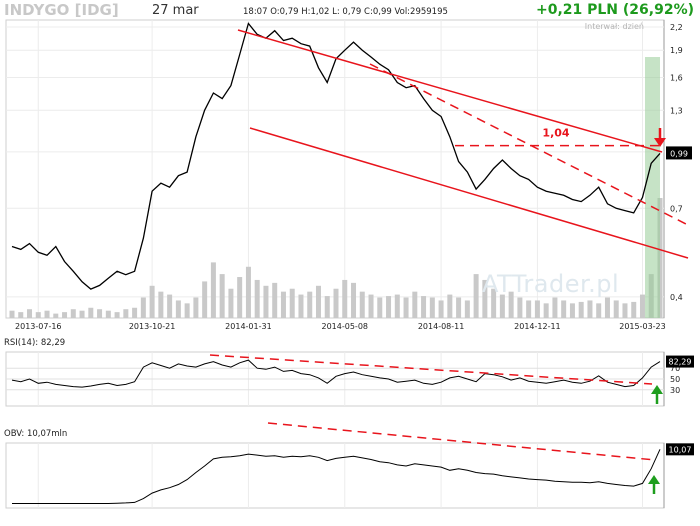  I want to click on price-y-tick: 2,2, so click(676, 27).